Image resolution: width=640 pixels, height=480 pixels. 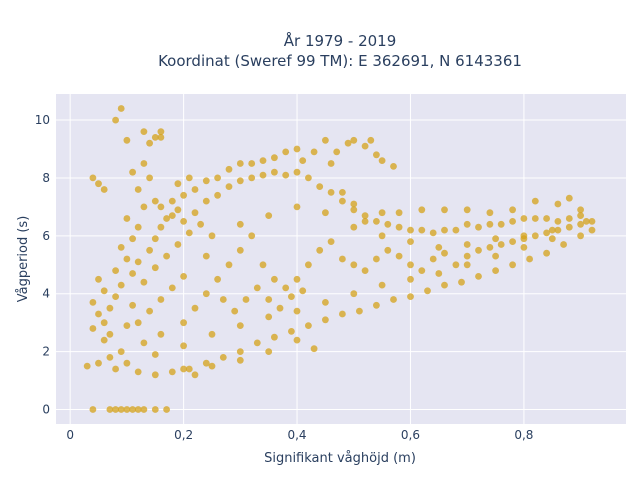 I want to click on chart-title-line-1: År 1979 - 2019, so click(x=340, y=40).